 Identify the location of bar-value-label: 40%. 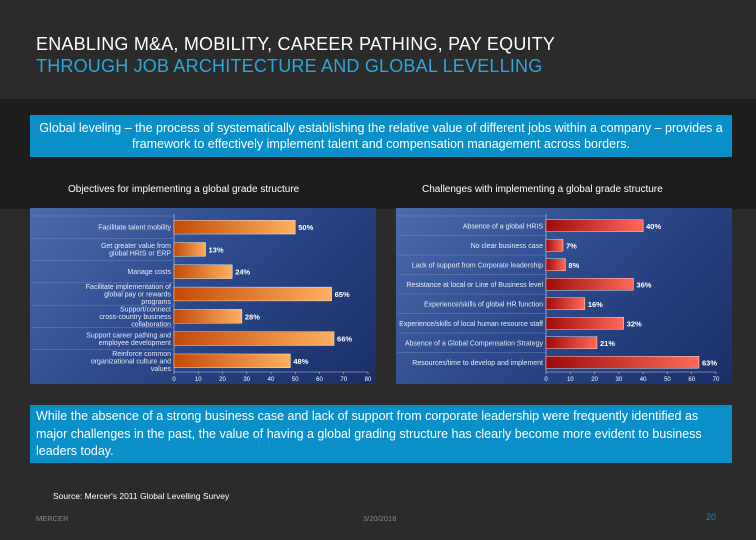
(653, 226).